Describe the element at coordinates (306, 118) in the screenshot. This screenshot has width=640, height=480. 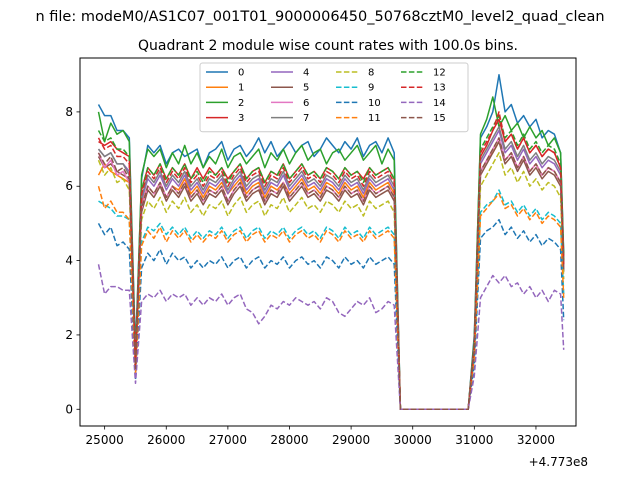
I see `legend-label-7: 7` at that location.